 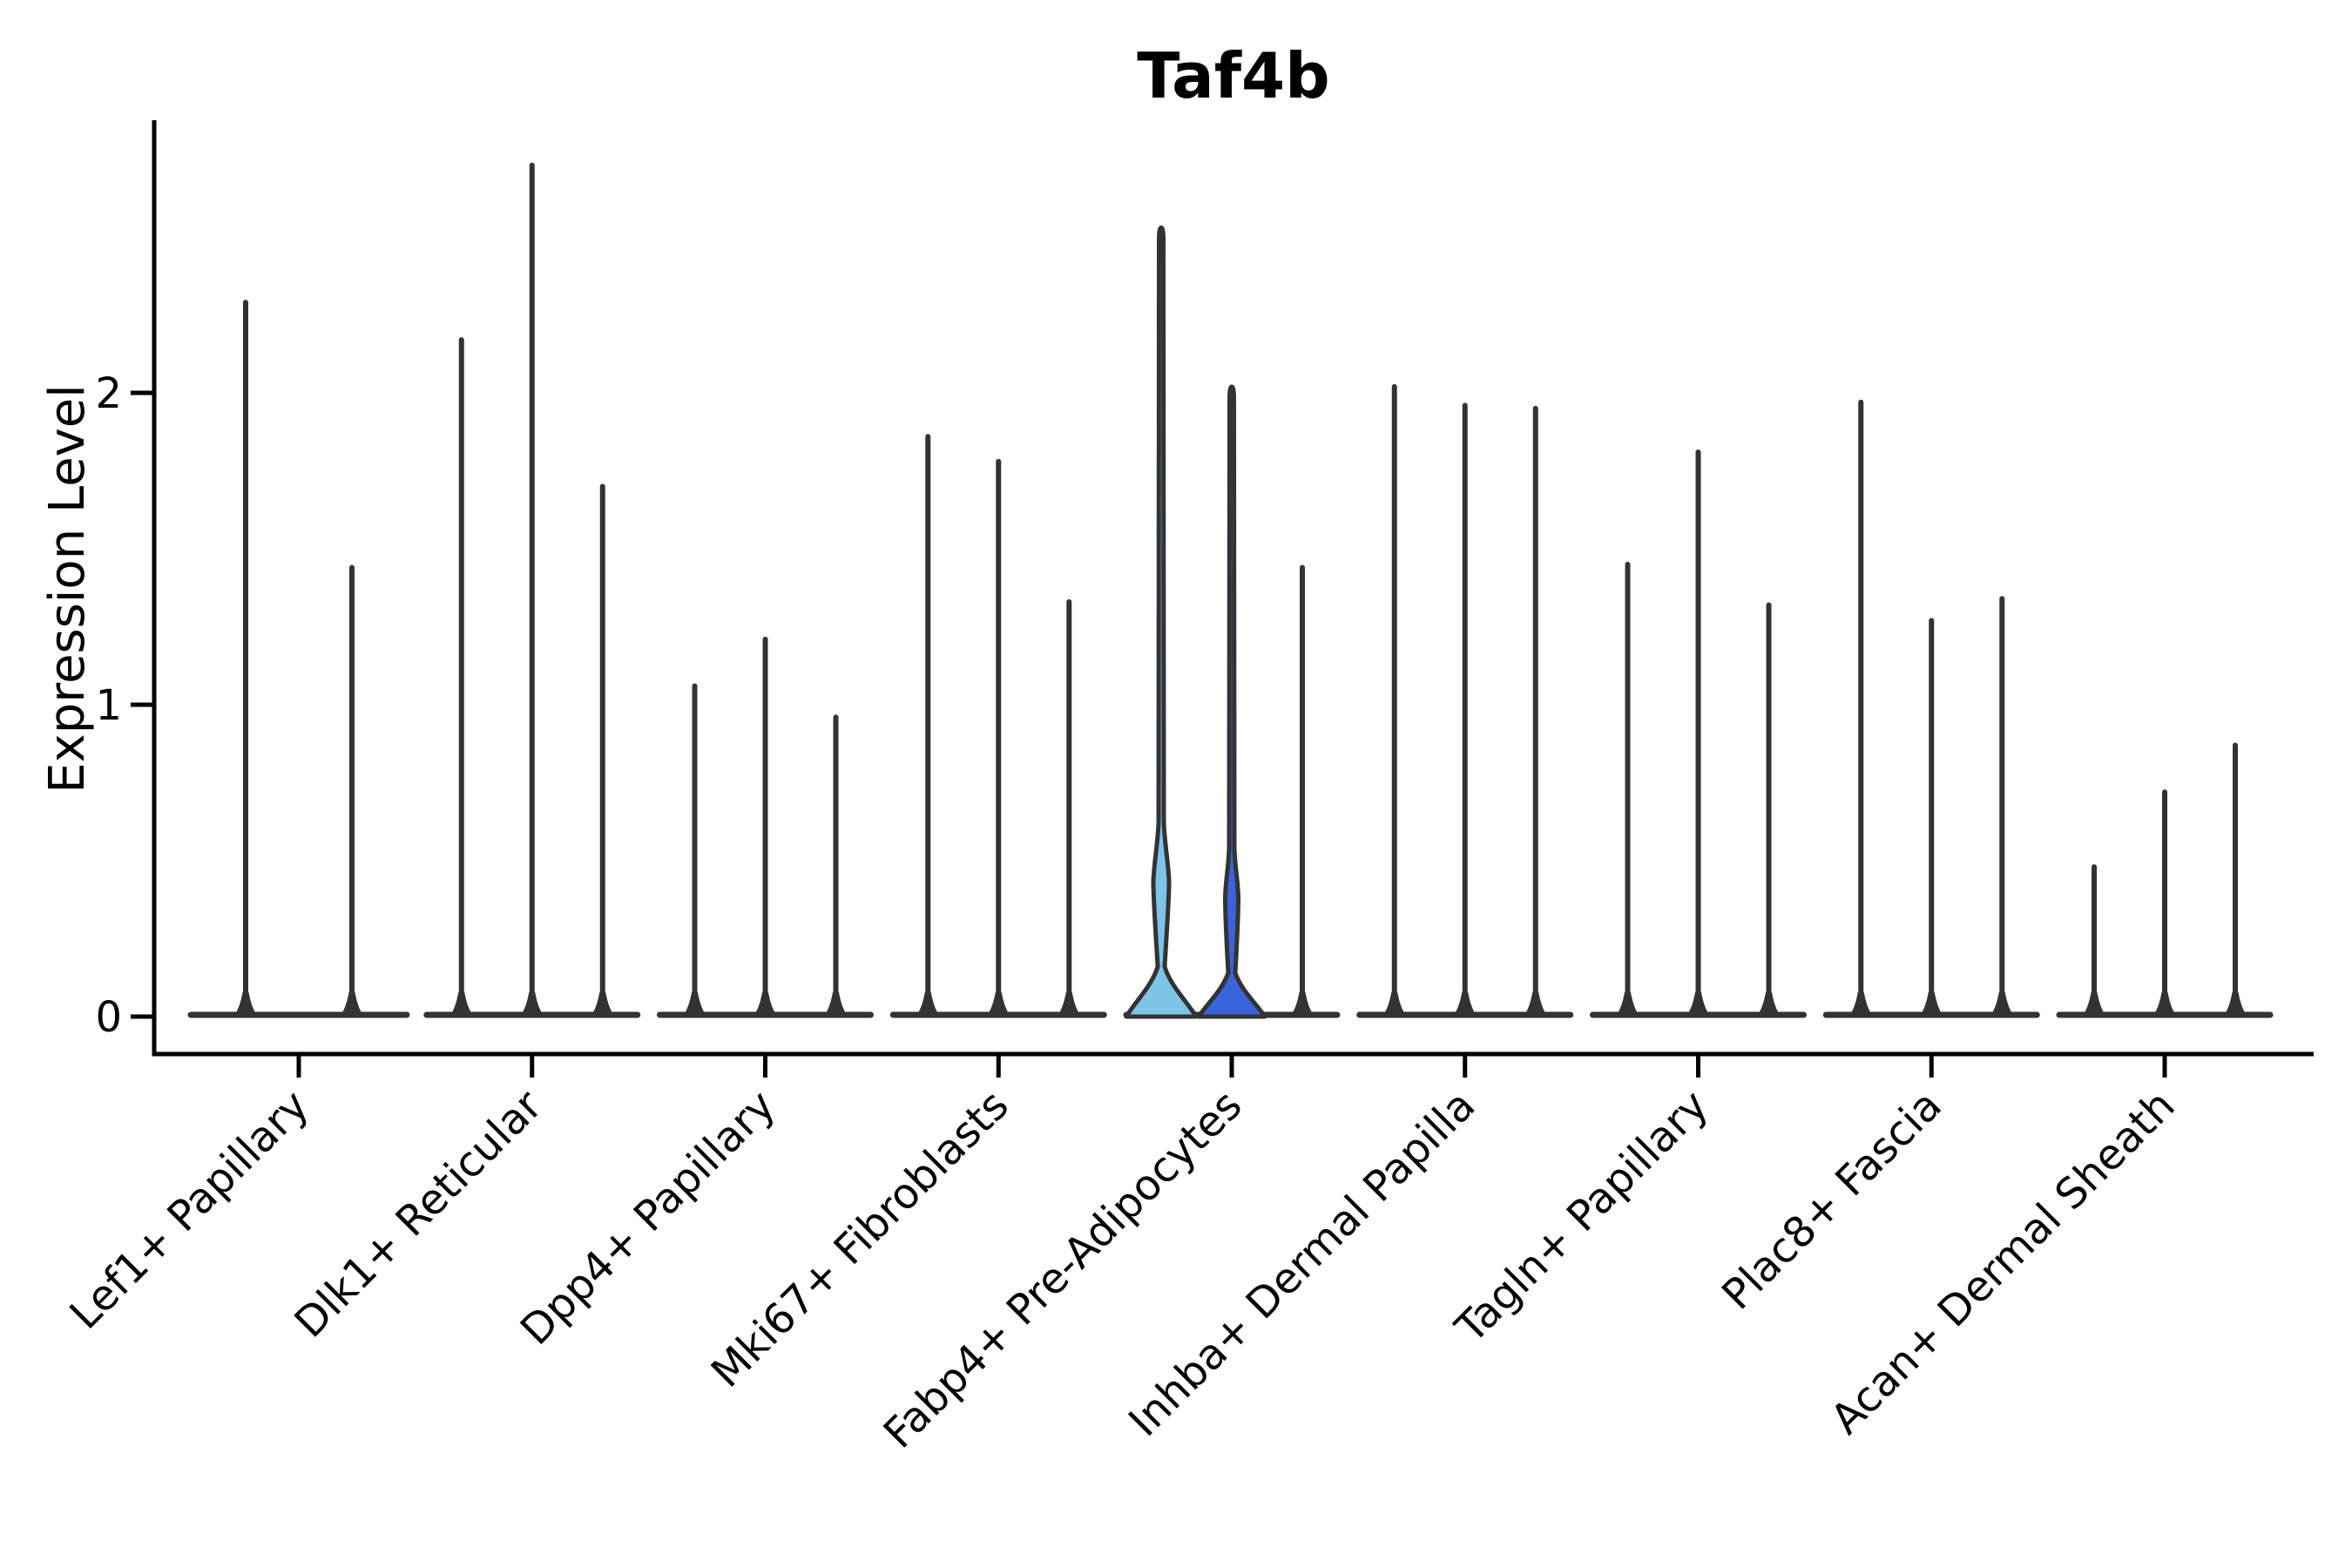 What do you see at coordinates (1832, 1201) in the screenshot?
I see `x-category-label: Plac8+ Fascia` at bounding box center [1832, 1201].